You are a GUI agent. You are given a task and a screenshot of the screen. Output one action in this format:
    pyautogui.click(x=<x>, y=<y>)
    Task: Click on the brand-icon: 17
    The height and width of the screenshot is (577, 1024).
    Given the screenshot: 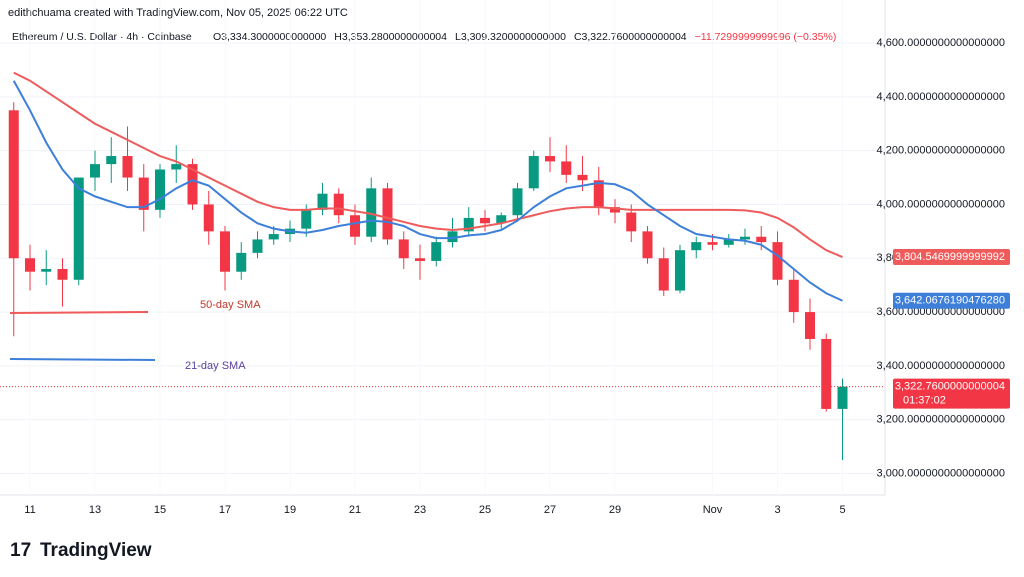 What is the action you would take?
    pyautogui.click(x=20, y=550)
    